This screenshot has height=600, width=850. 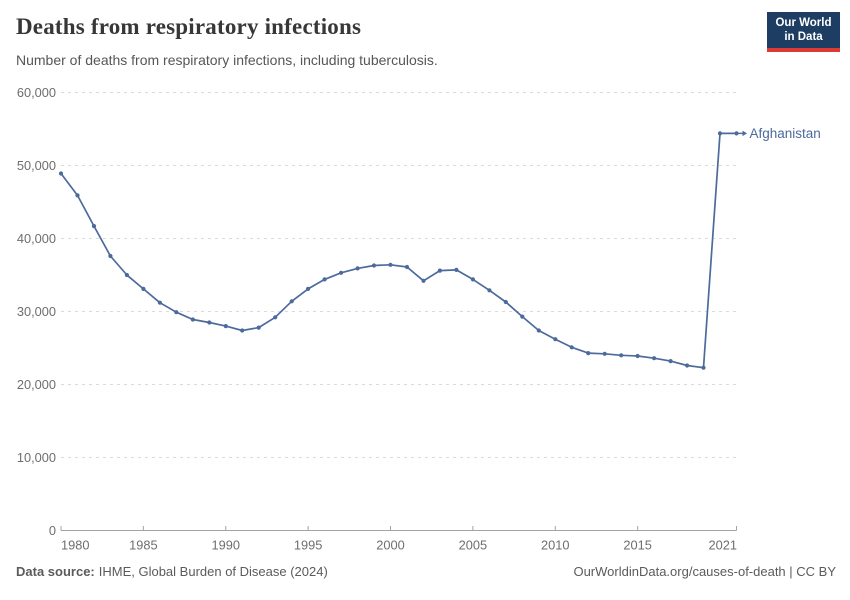 I want to click on page-title: Deaths from respiratory infections, so click(x=189, y=26).